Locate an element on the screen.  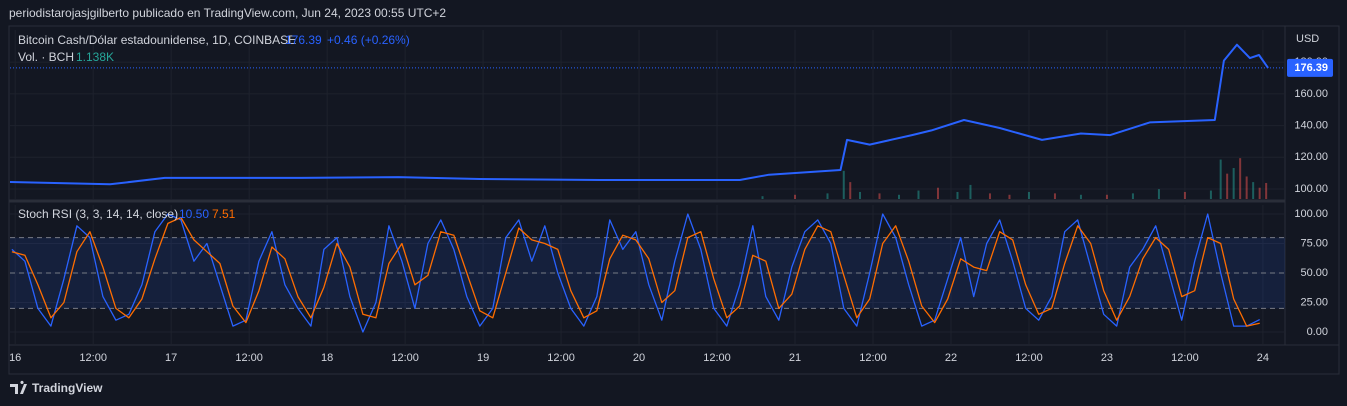
last-price-label: 176.39 is located at coordinates (1311, 68).